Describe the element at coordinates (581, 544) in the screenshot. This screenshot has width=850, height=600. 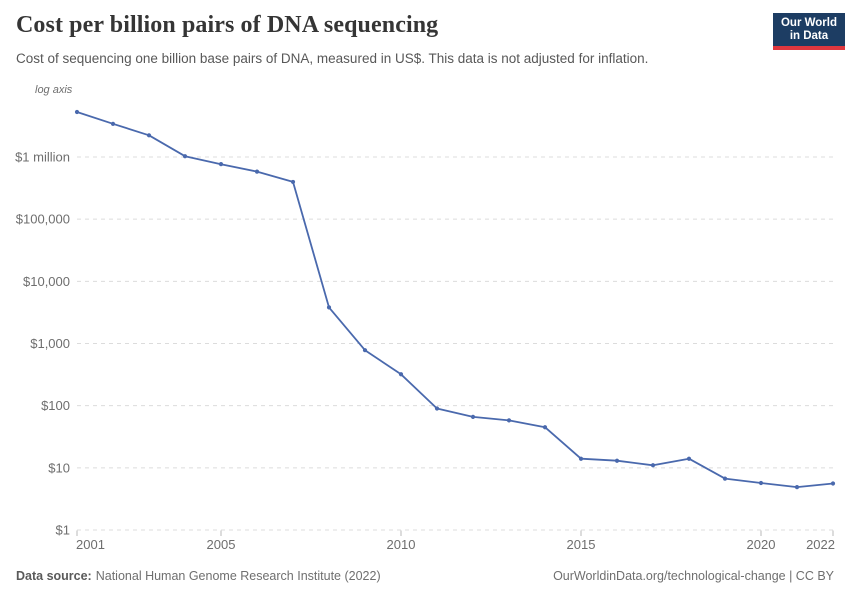
I see `x-tick-label: 2015` at that location.